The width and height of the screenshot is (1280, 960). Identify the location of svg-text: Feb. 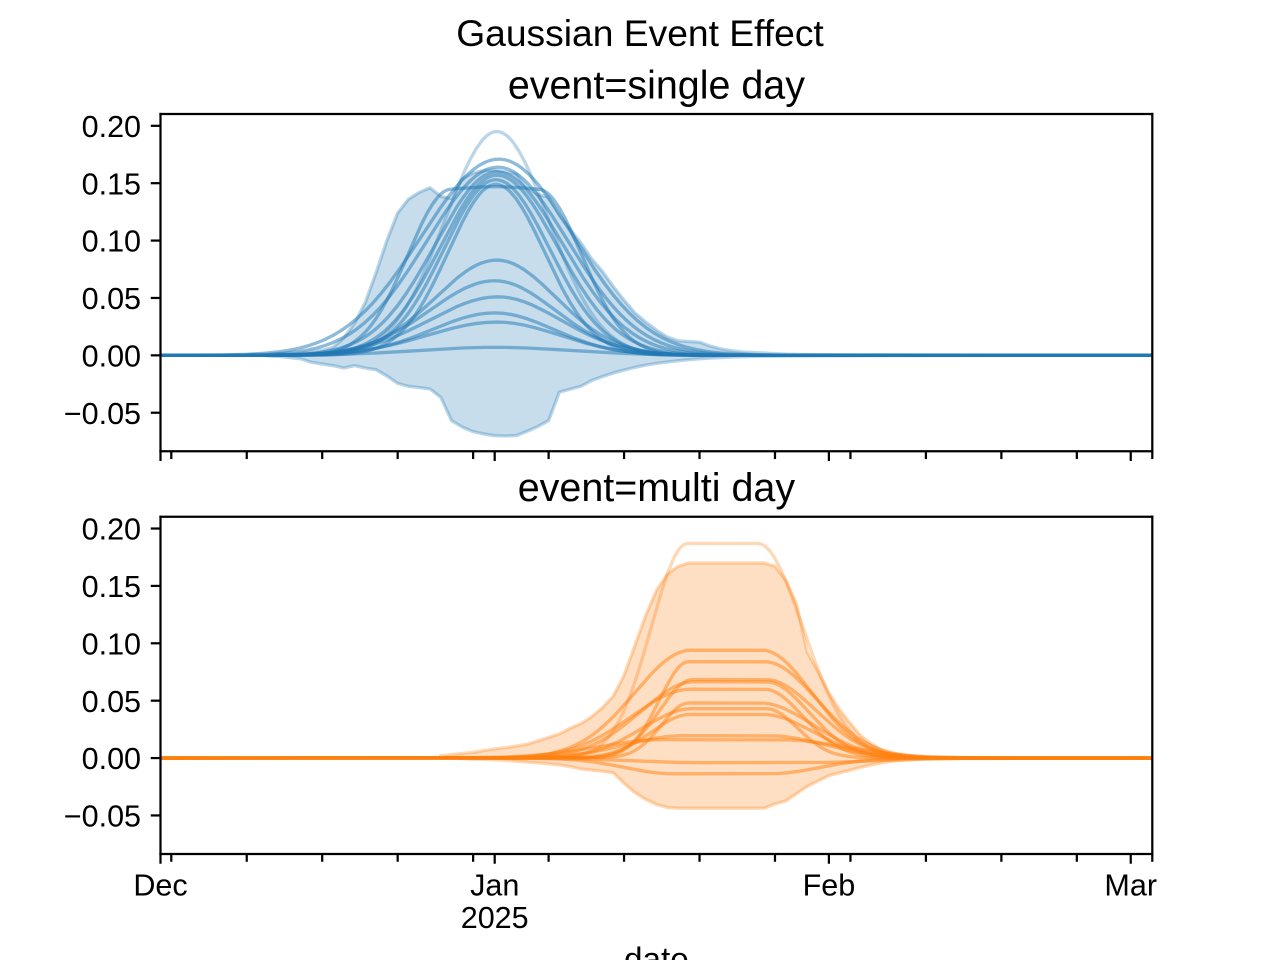
(829, 886).